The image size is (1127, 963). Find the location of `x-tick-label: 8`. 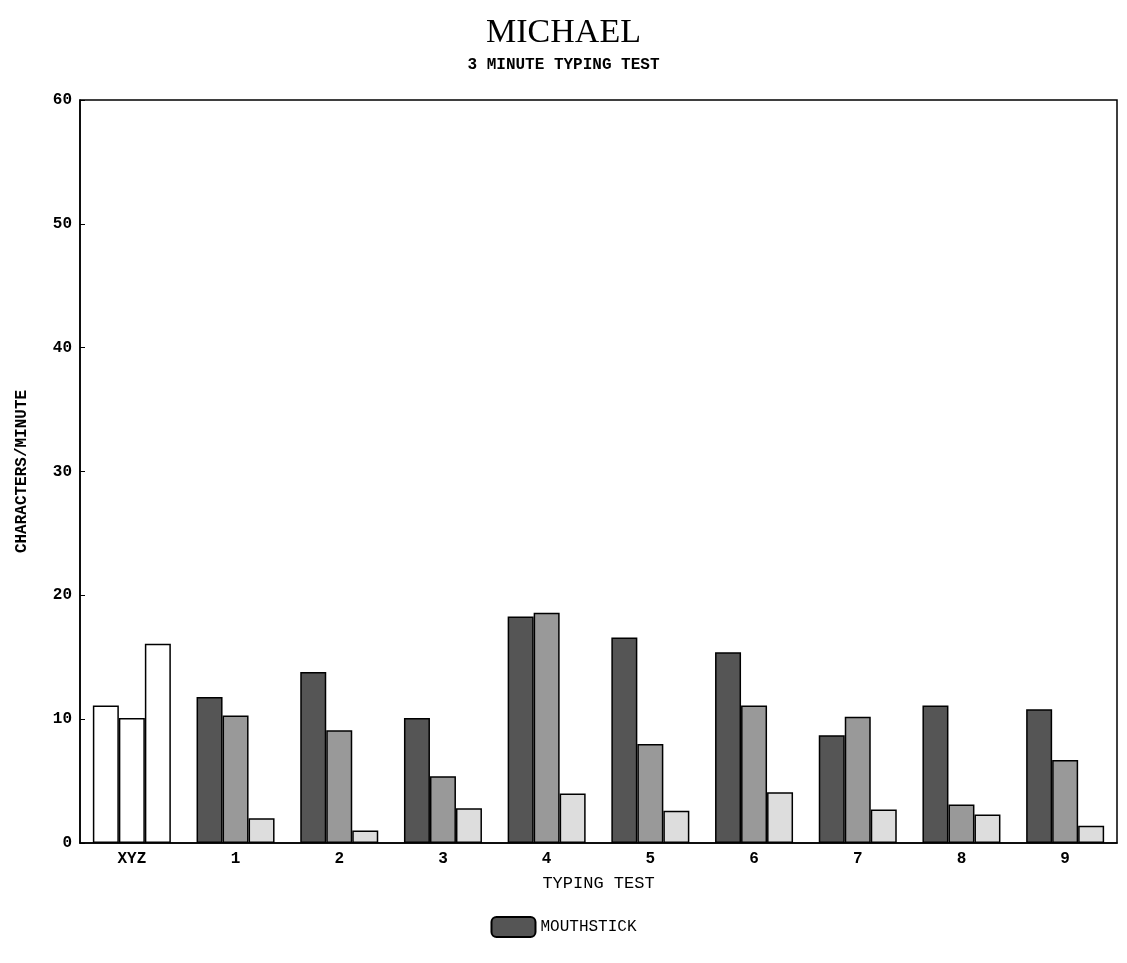

x-tick-label: 8 is located at coordinates (961, 859).